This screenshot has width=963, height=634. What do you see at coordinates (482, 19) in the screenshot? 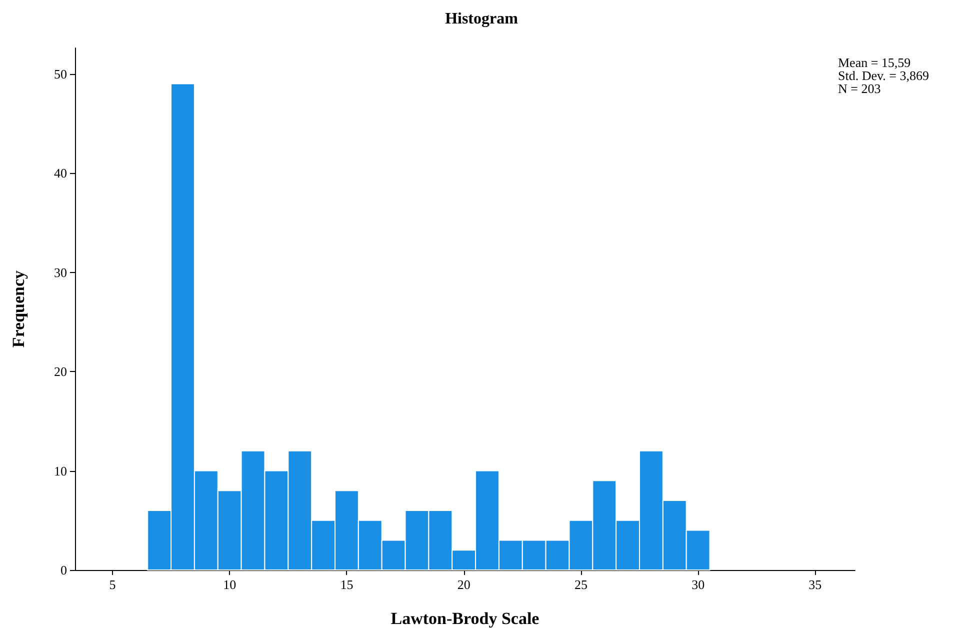
I see `chart-title: Histogram` at bounding box center [482, 19].